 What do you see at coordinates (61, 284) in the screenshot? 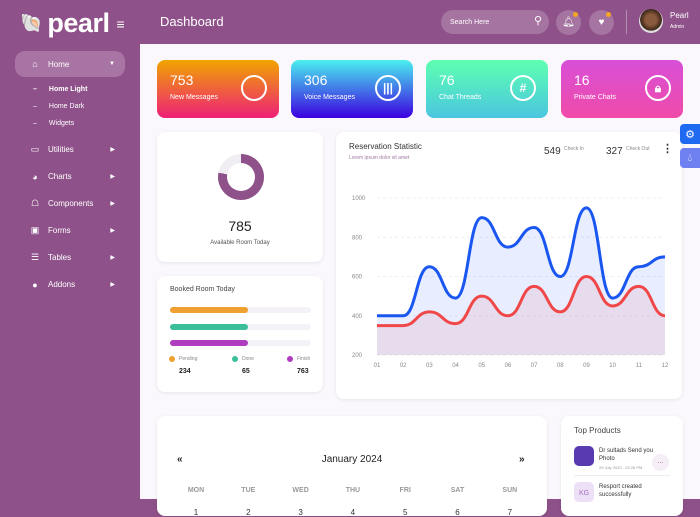
I see `sidebar-item-label: Addons` at bounding box center [61, 284].